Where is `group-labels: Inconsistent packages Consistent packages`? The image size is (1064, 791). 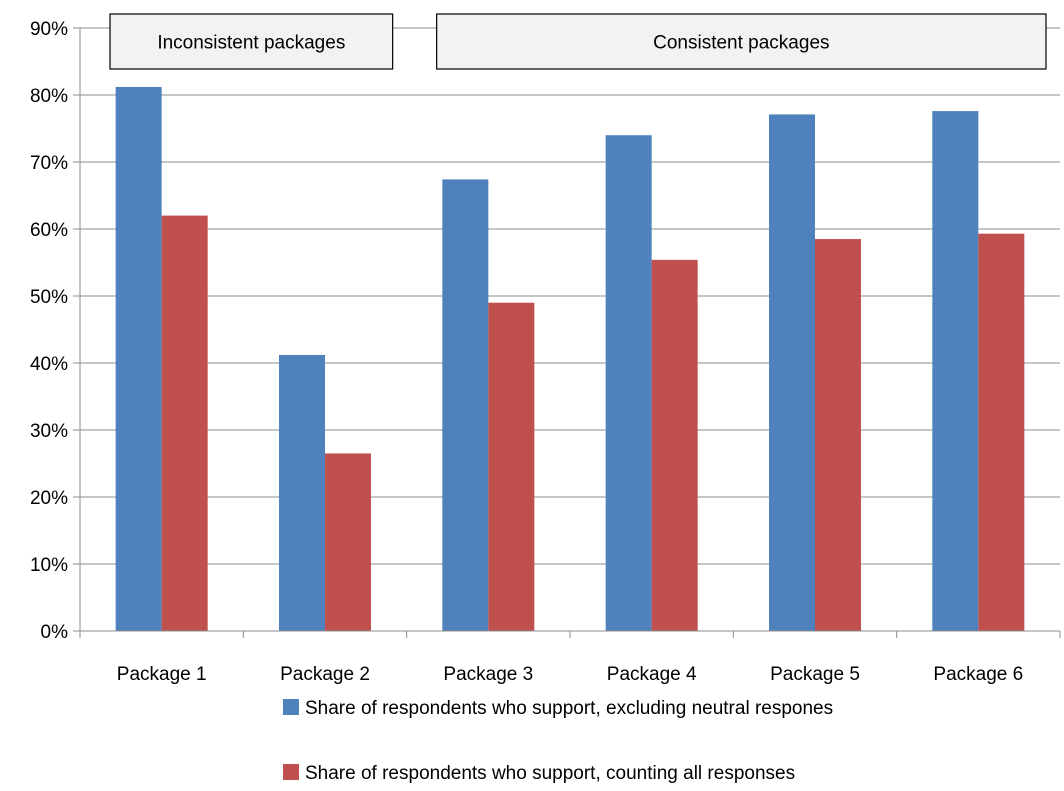 group-labels: Inconsistent packages Consistent packages is located at coordinates (578, 41).